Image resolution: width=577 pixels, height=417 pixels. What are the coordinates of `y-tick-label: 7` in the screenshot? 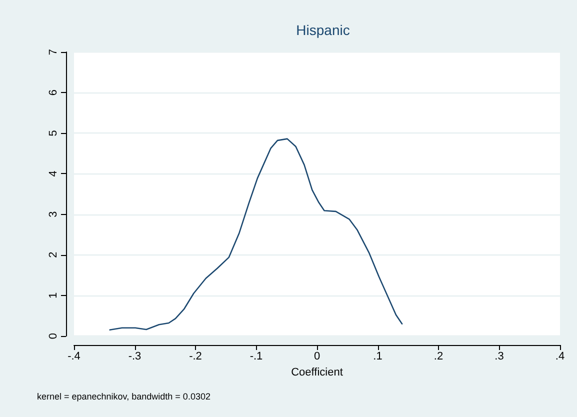 It's located at (54, 52).